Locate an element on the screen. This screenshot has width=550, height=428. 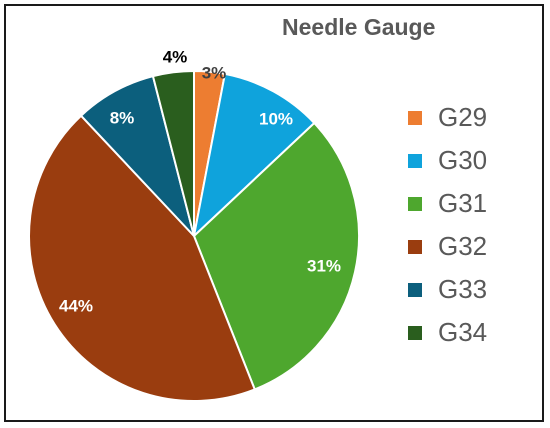
legend-label: G33 is located at coordinates (463, 289).